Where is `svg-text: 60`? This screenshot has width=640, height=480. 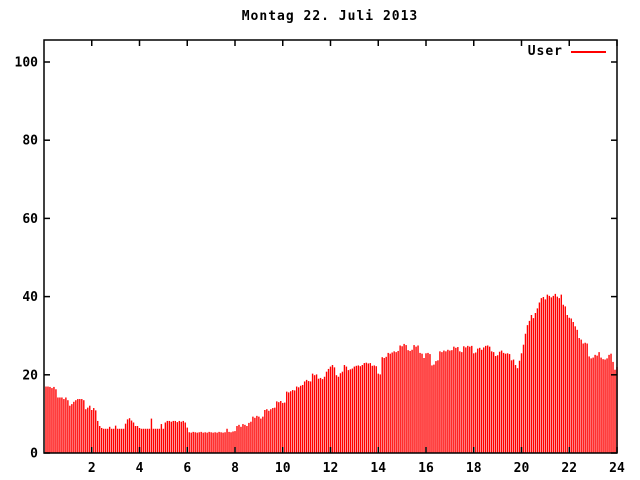
svg-text: 60 is located at coordinates (30, 219).